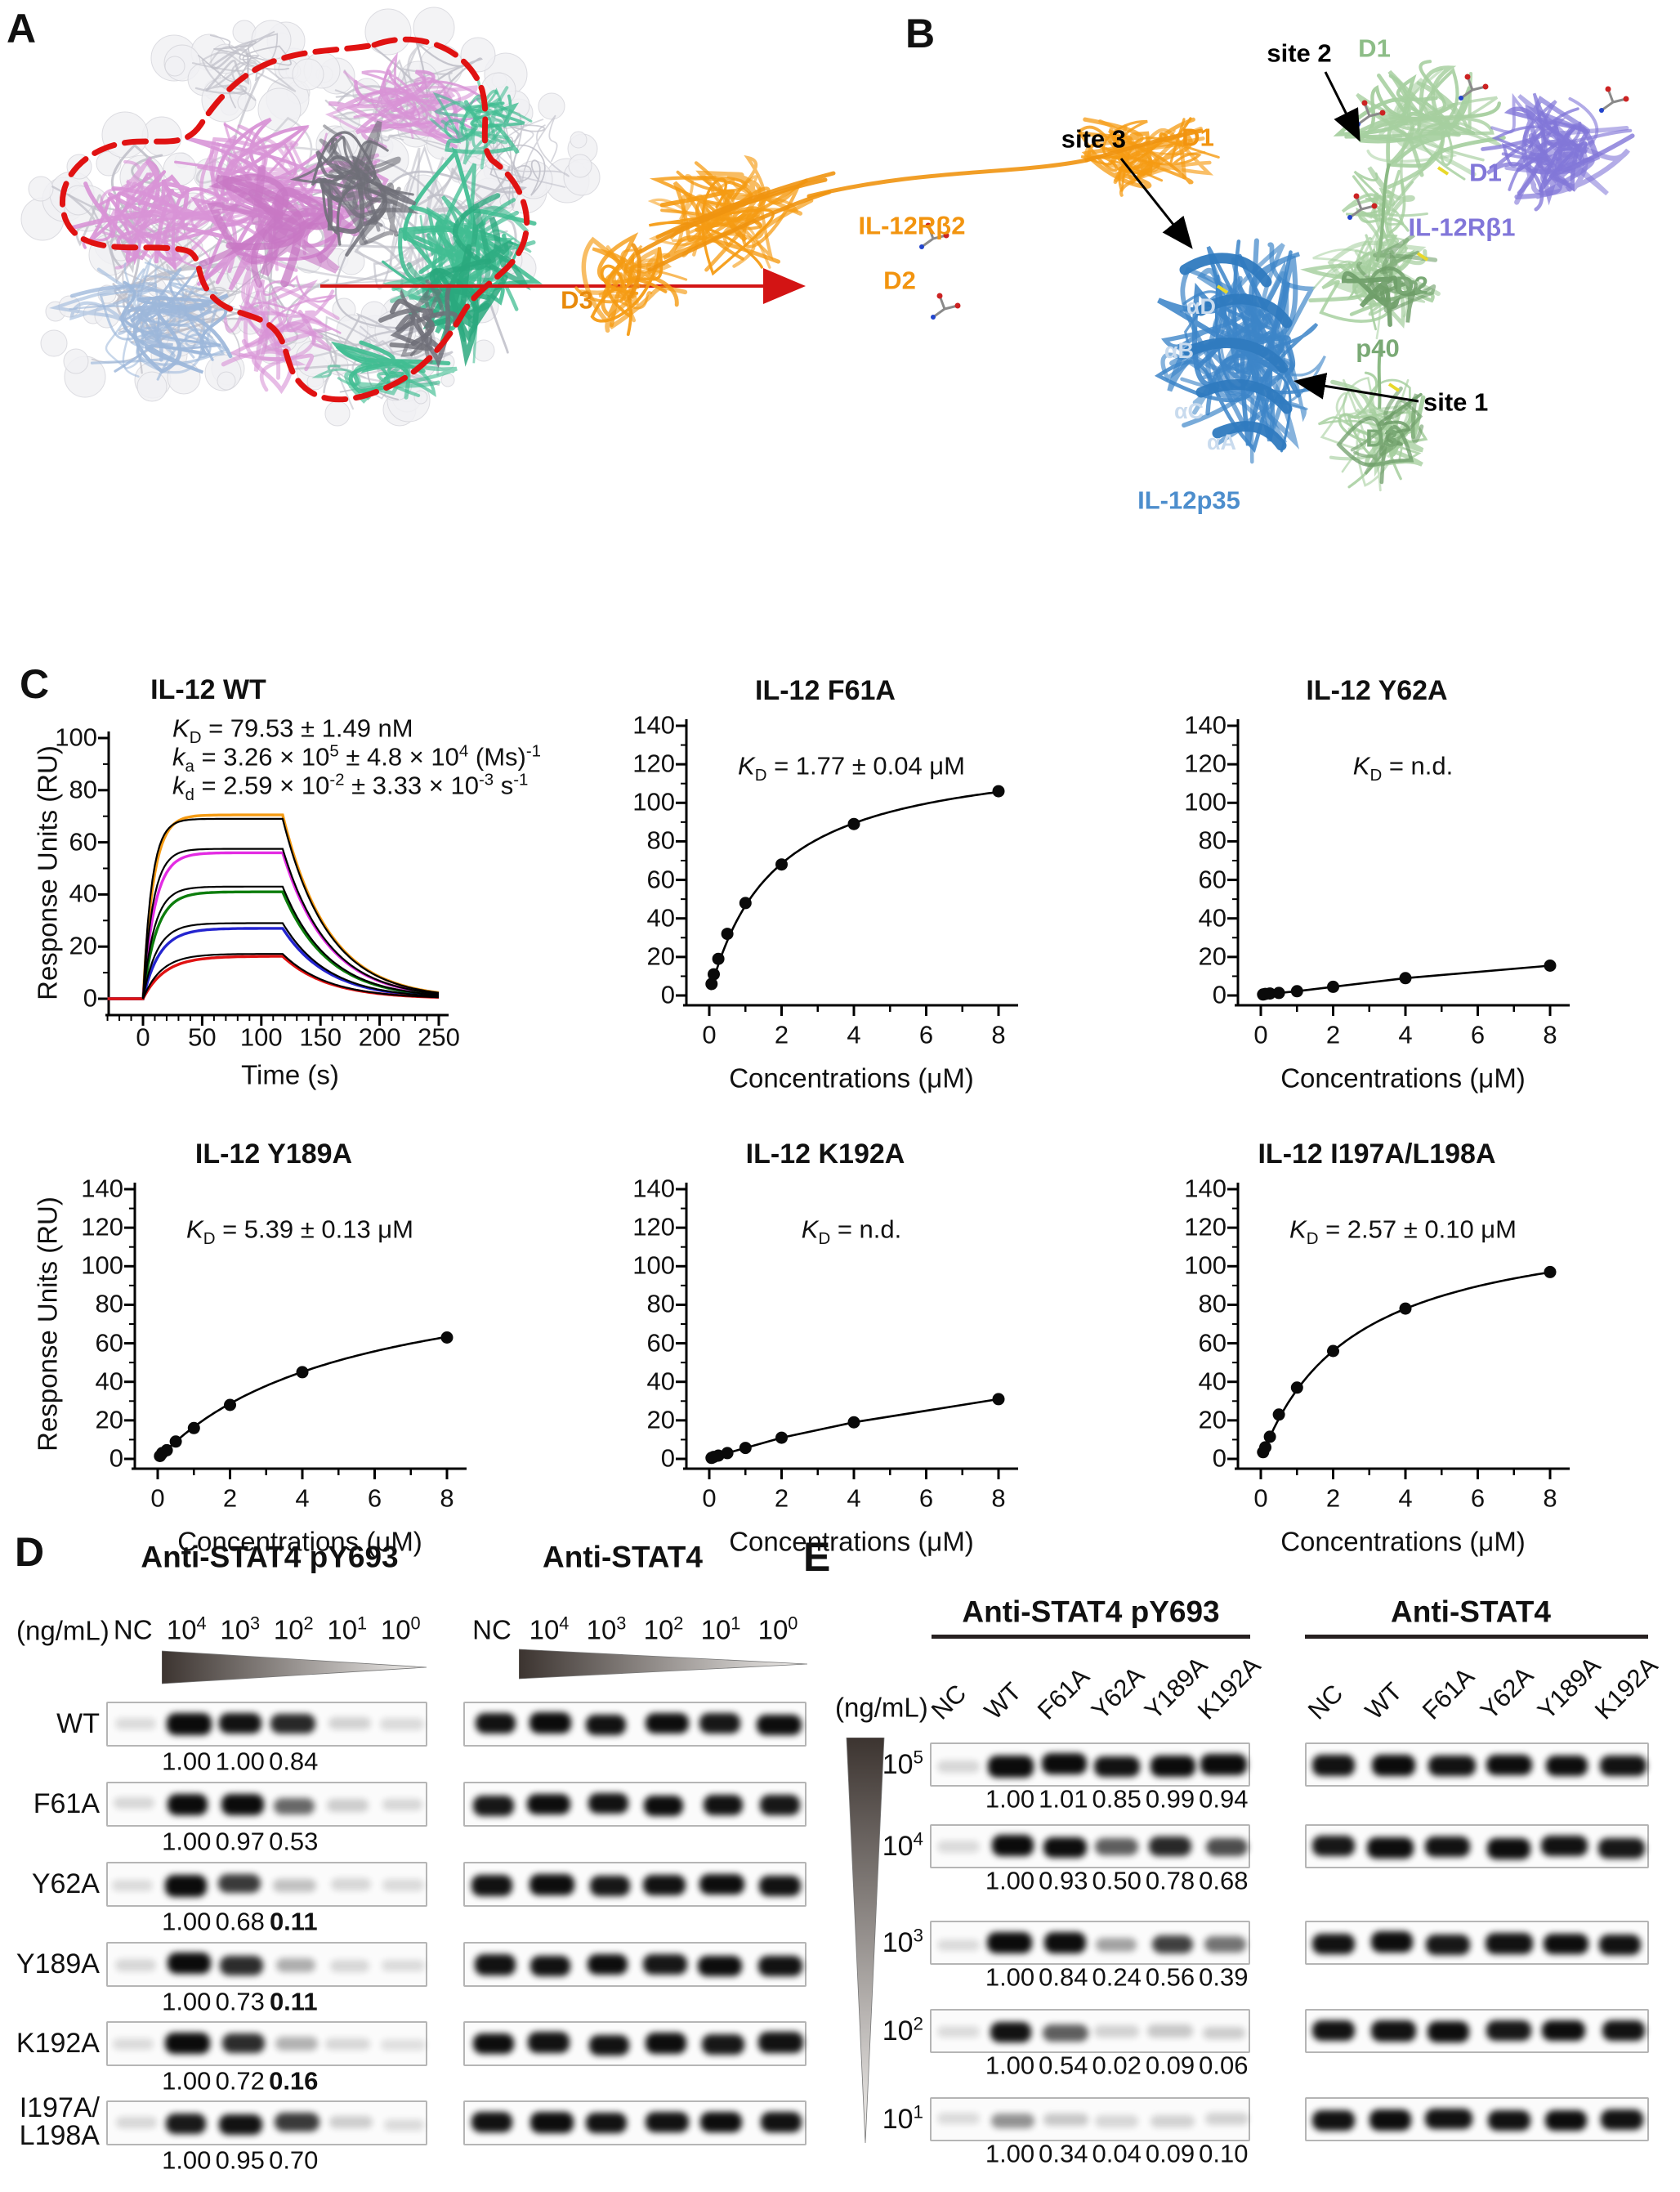 The image size is (1680, 2192). I want to click on x-tick-label: 50, so click(202, 1037).